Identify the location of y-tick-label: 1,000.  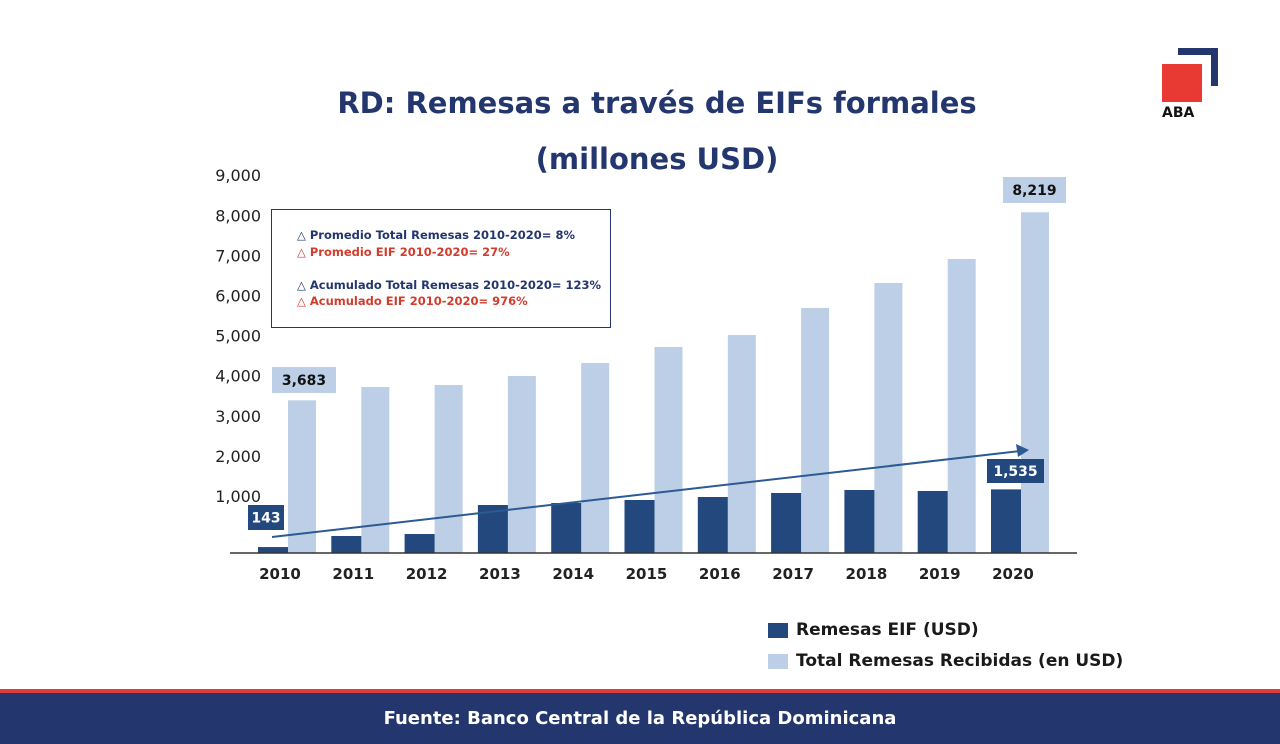
(238, 496).